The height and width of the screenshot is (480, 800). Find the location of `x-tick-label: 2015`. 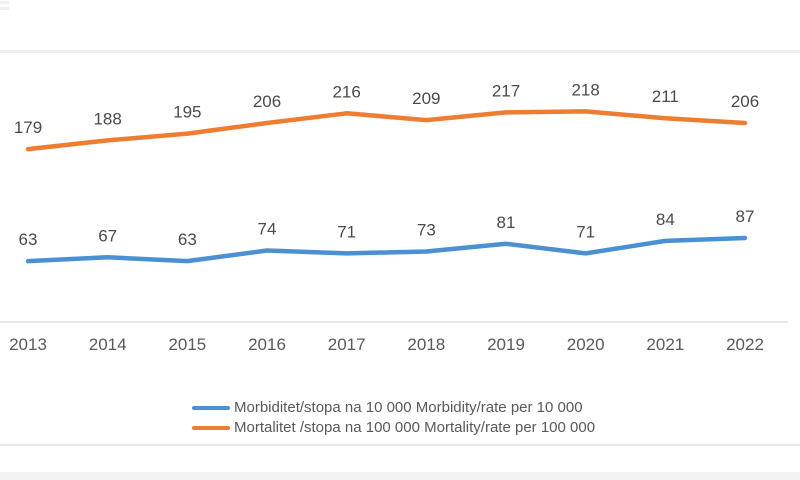

x-tick-label: 2015 is located at coordinates (187, 344).